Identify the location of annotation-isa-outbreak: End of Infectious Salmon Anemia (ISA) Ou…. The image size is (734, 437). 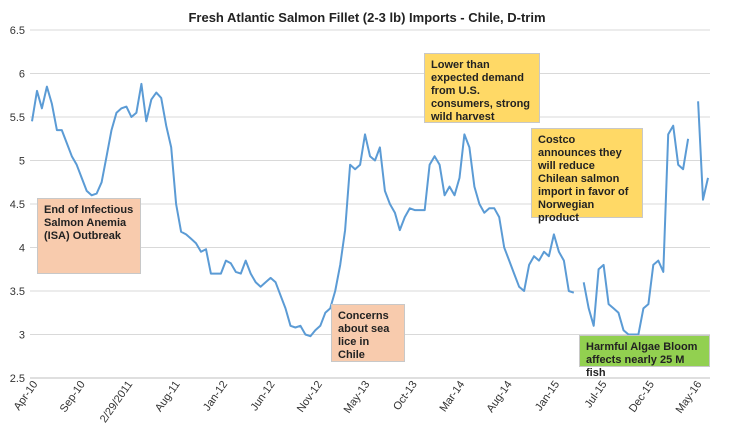
(89, 236).